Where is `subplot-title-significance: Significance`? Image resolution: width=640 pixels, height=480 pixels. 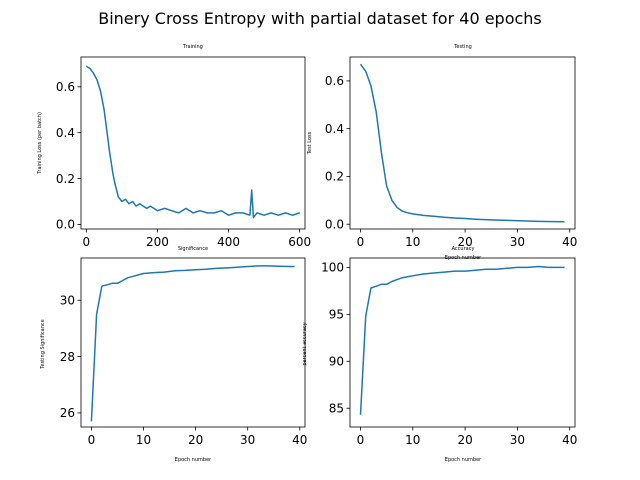 subplot-title-significance: Significance is located at coordinates (193, 249).